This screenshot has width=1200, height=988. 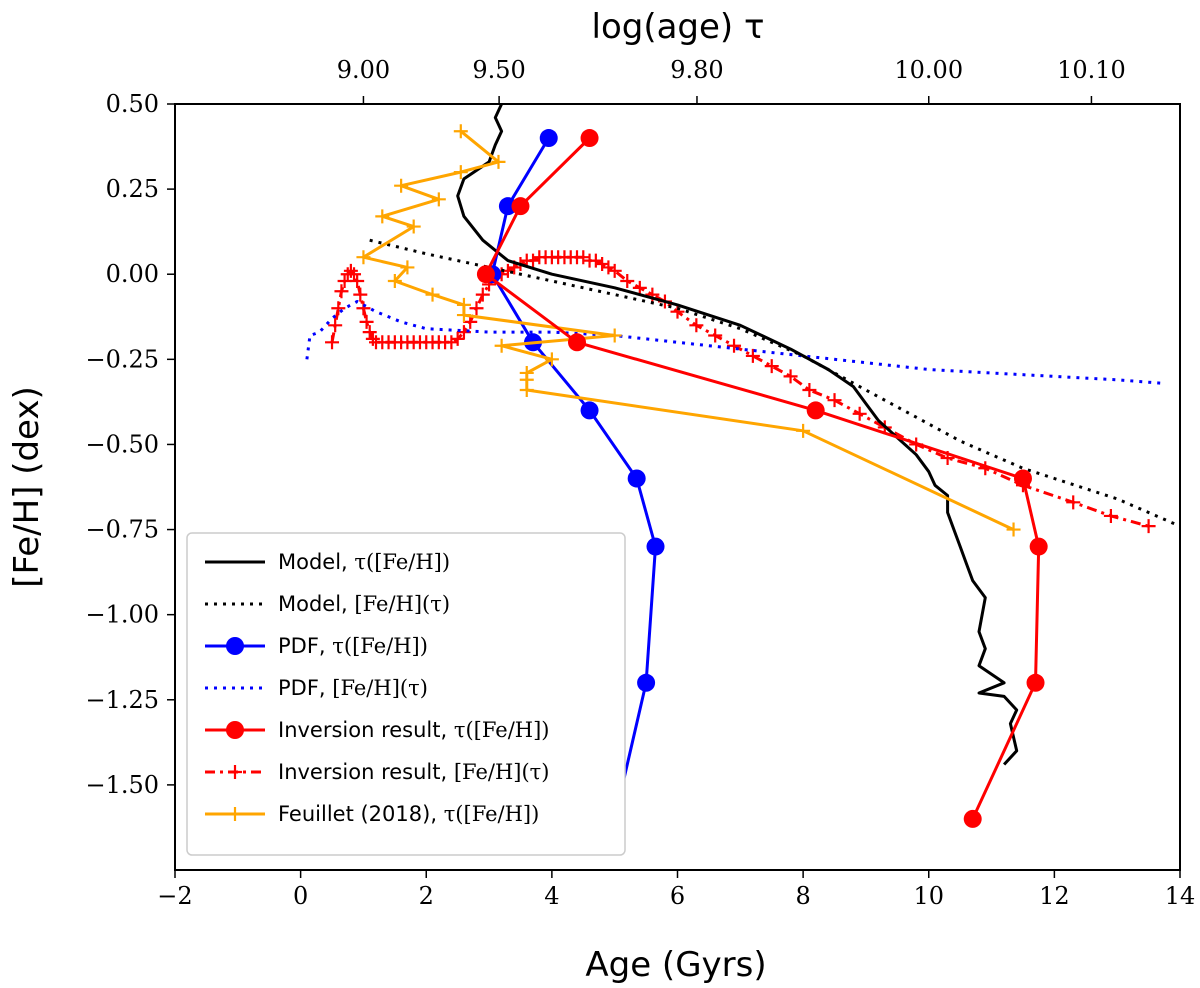 What do you see at coordinates (132, 104) in the screenshot?
I see `y-tick-label: 0.50` at bounding box center [132, 104].